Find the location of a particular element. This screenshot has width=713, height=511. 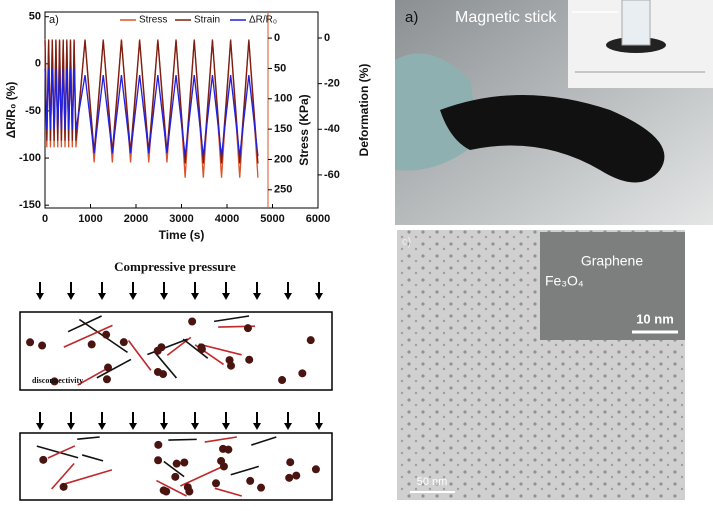

x-axis-title: Time (s) is located at coordinates (182, 235).